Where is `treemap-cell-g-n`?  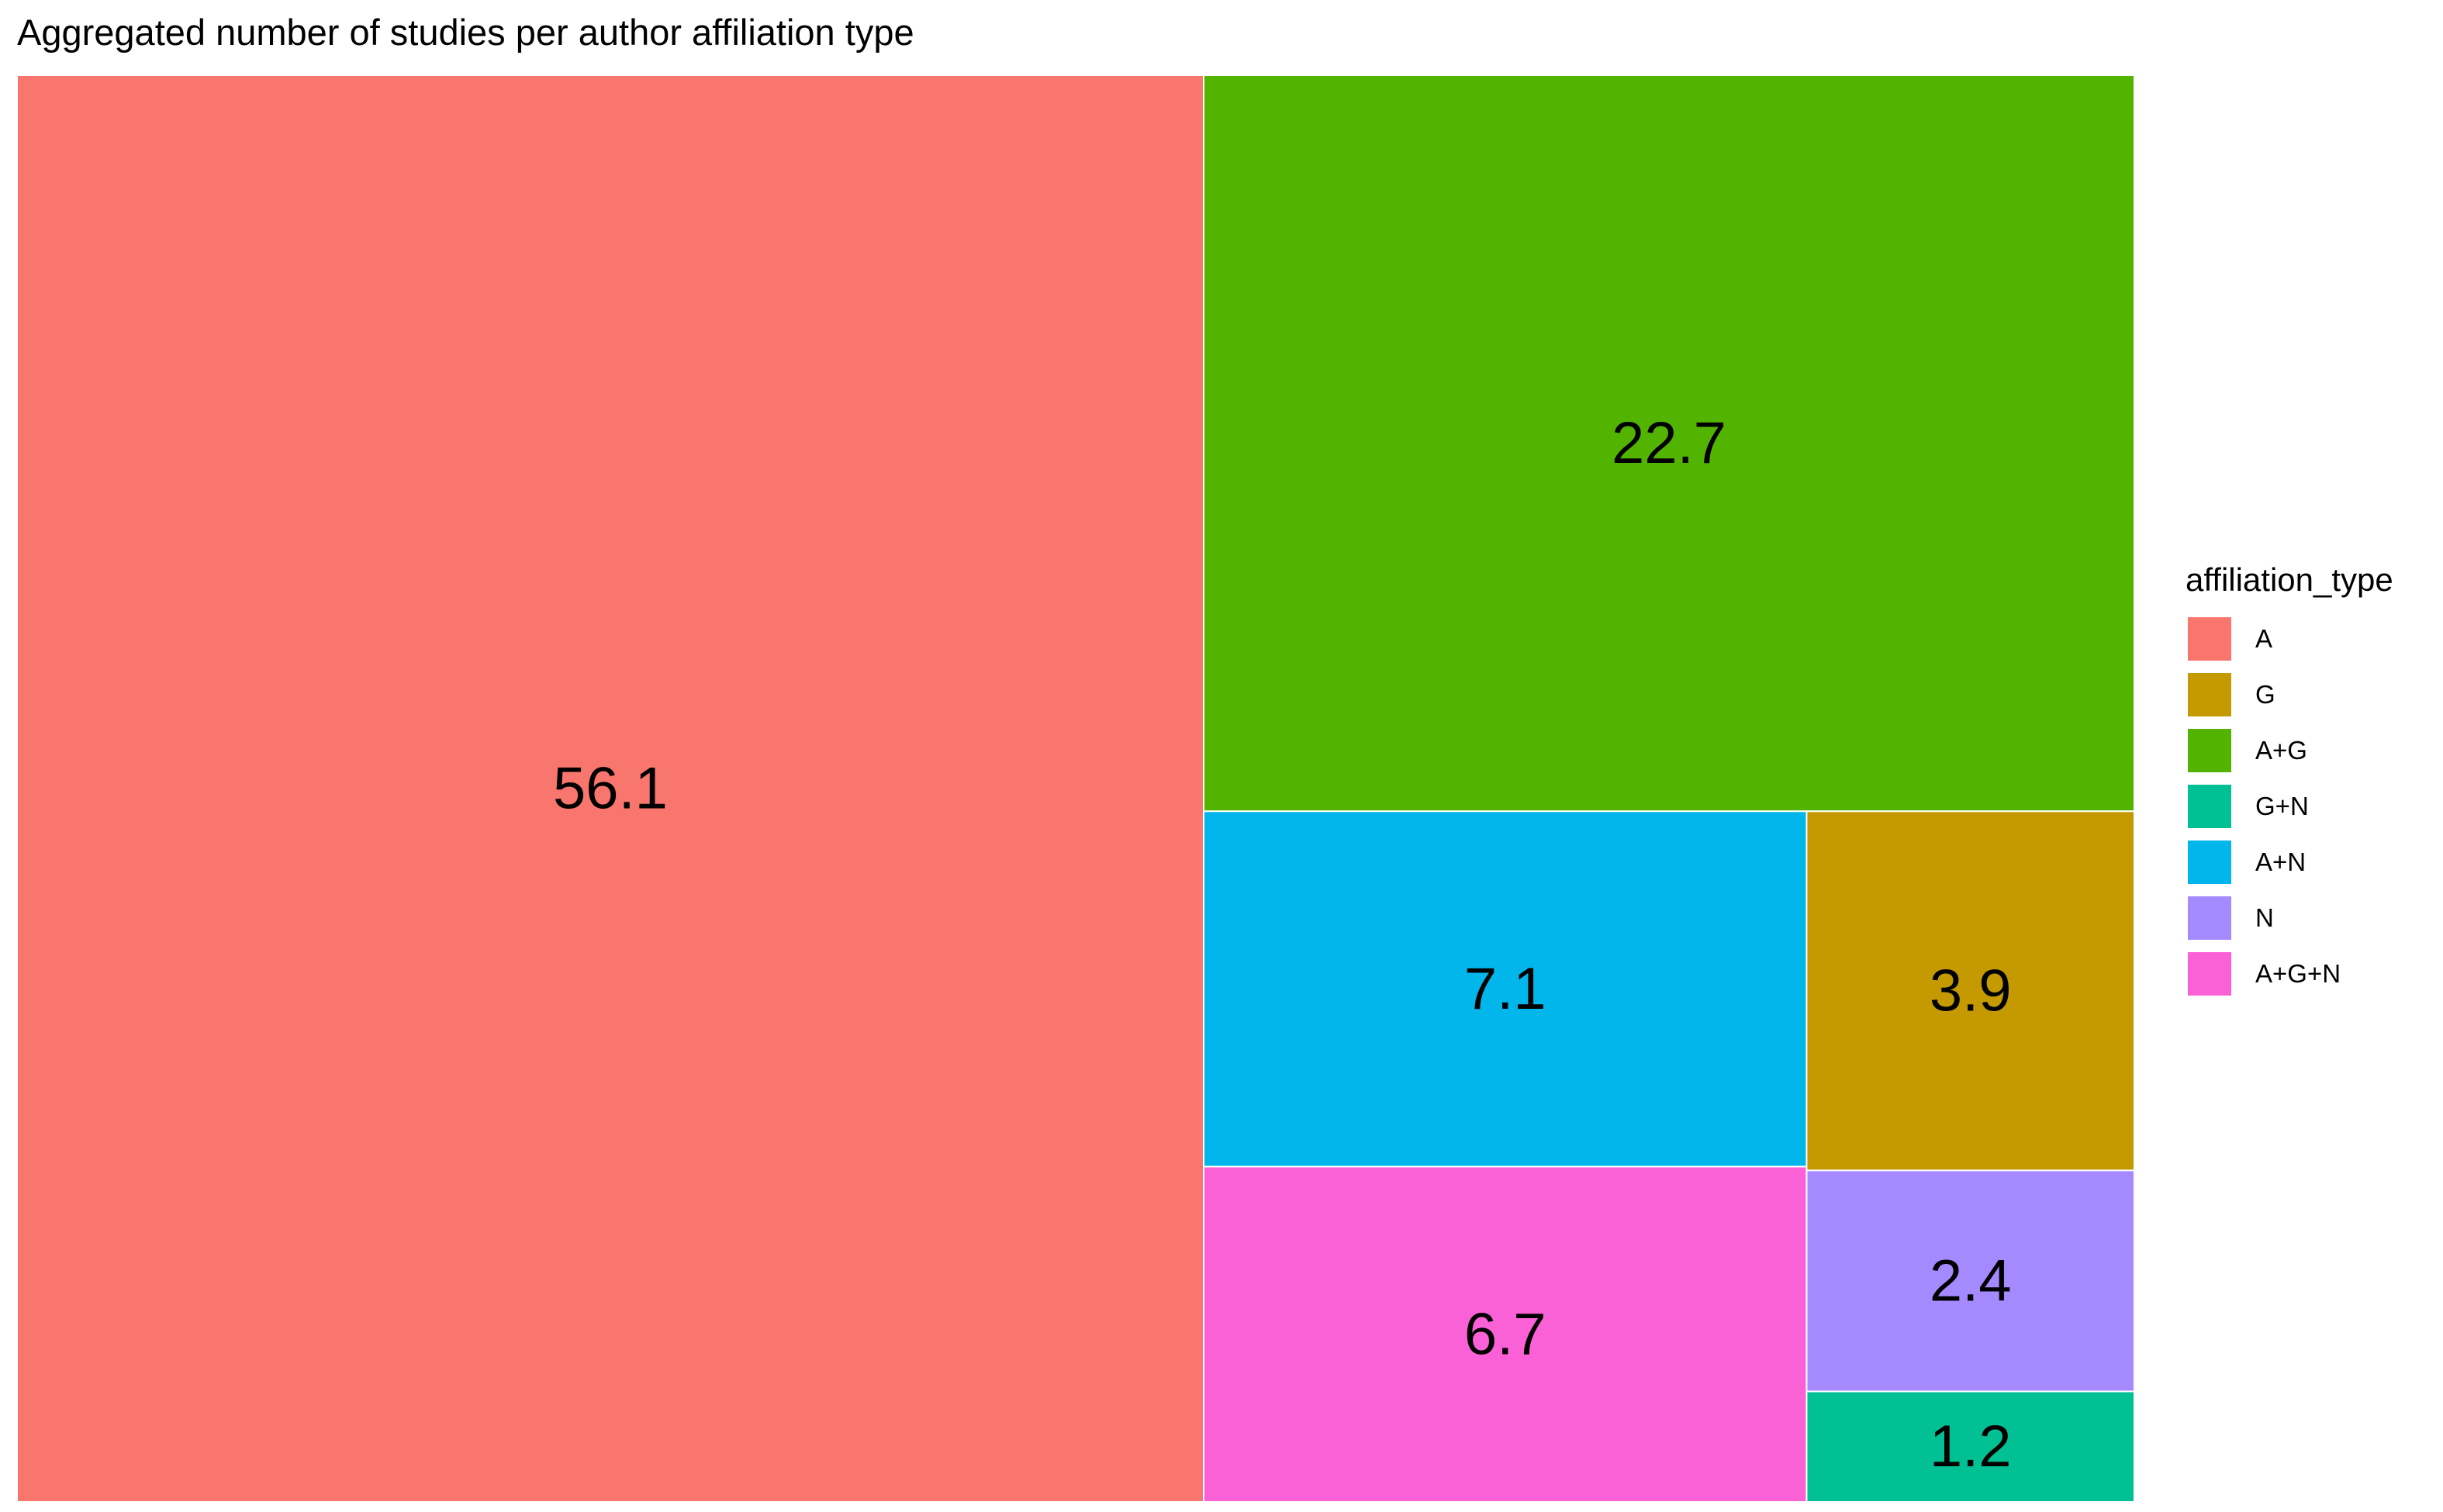
treemap-cell-g-n is located at coordinates (1970, 1446).